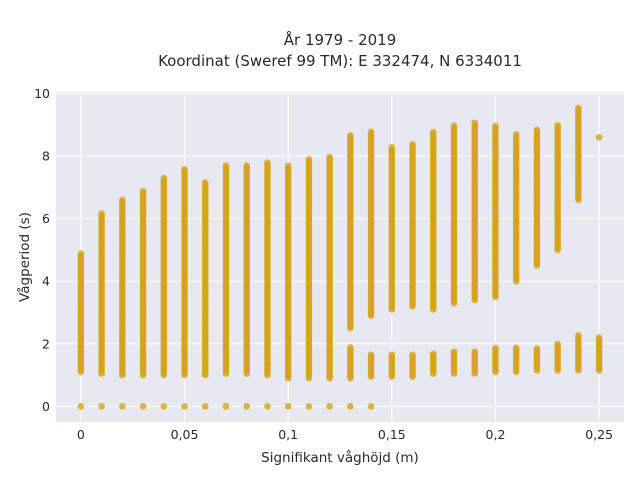 Image resolution: width=640 pixels, height=484 pixels. I want to click on y-tick-labels: 0 2 4 6 8 10, so click(42, 250).